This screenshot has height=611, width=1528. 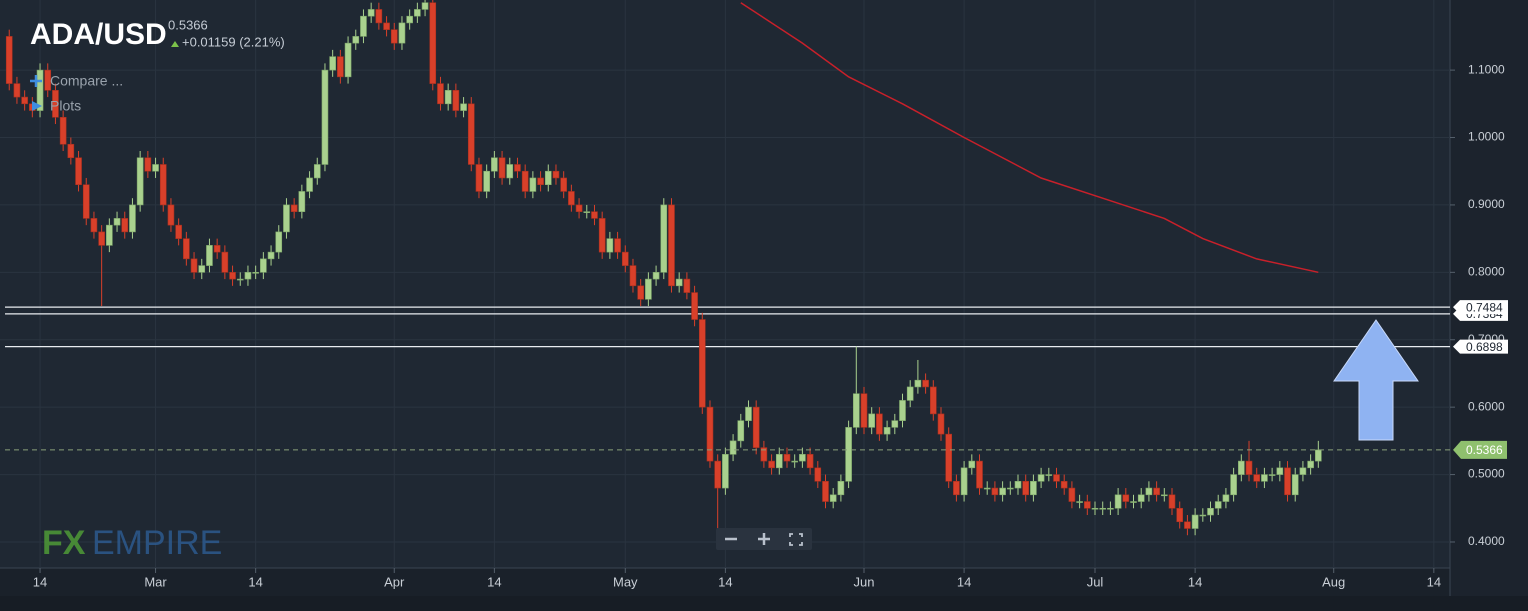 I want to click on y-tick-label: 1.0000, so click(x=1486, y=137).